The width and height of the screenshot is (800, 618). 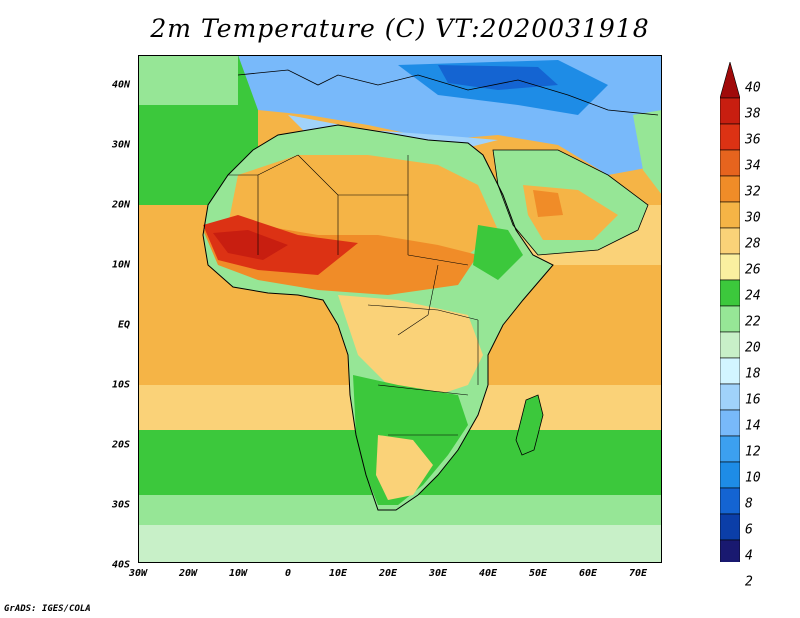 I want to click on colorbar-label: 32, so click(x=753, y=192).